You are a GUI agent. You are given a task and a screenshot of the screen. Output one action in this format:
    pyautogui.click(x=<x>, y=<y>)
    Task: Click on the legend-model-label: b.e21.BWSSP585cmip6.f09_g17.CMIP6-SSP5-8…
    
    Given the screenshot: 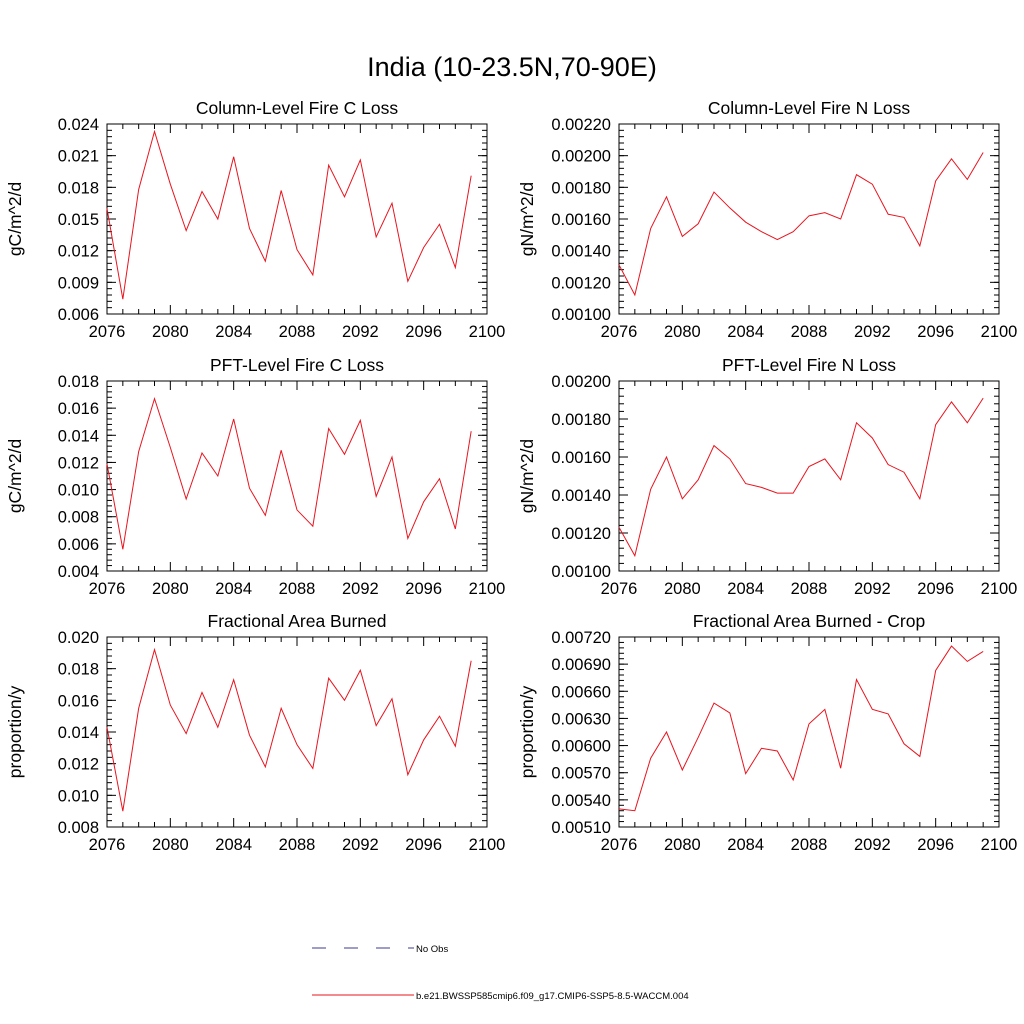 What is the action you would take?
    pyautogui.click(x=552, y=996)
    